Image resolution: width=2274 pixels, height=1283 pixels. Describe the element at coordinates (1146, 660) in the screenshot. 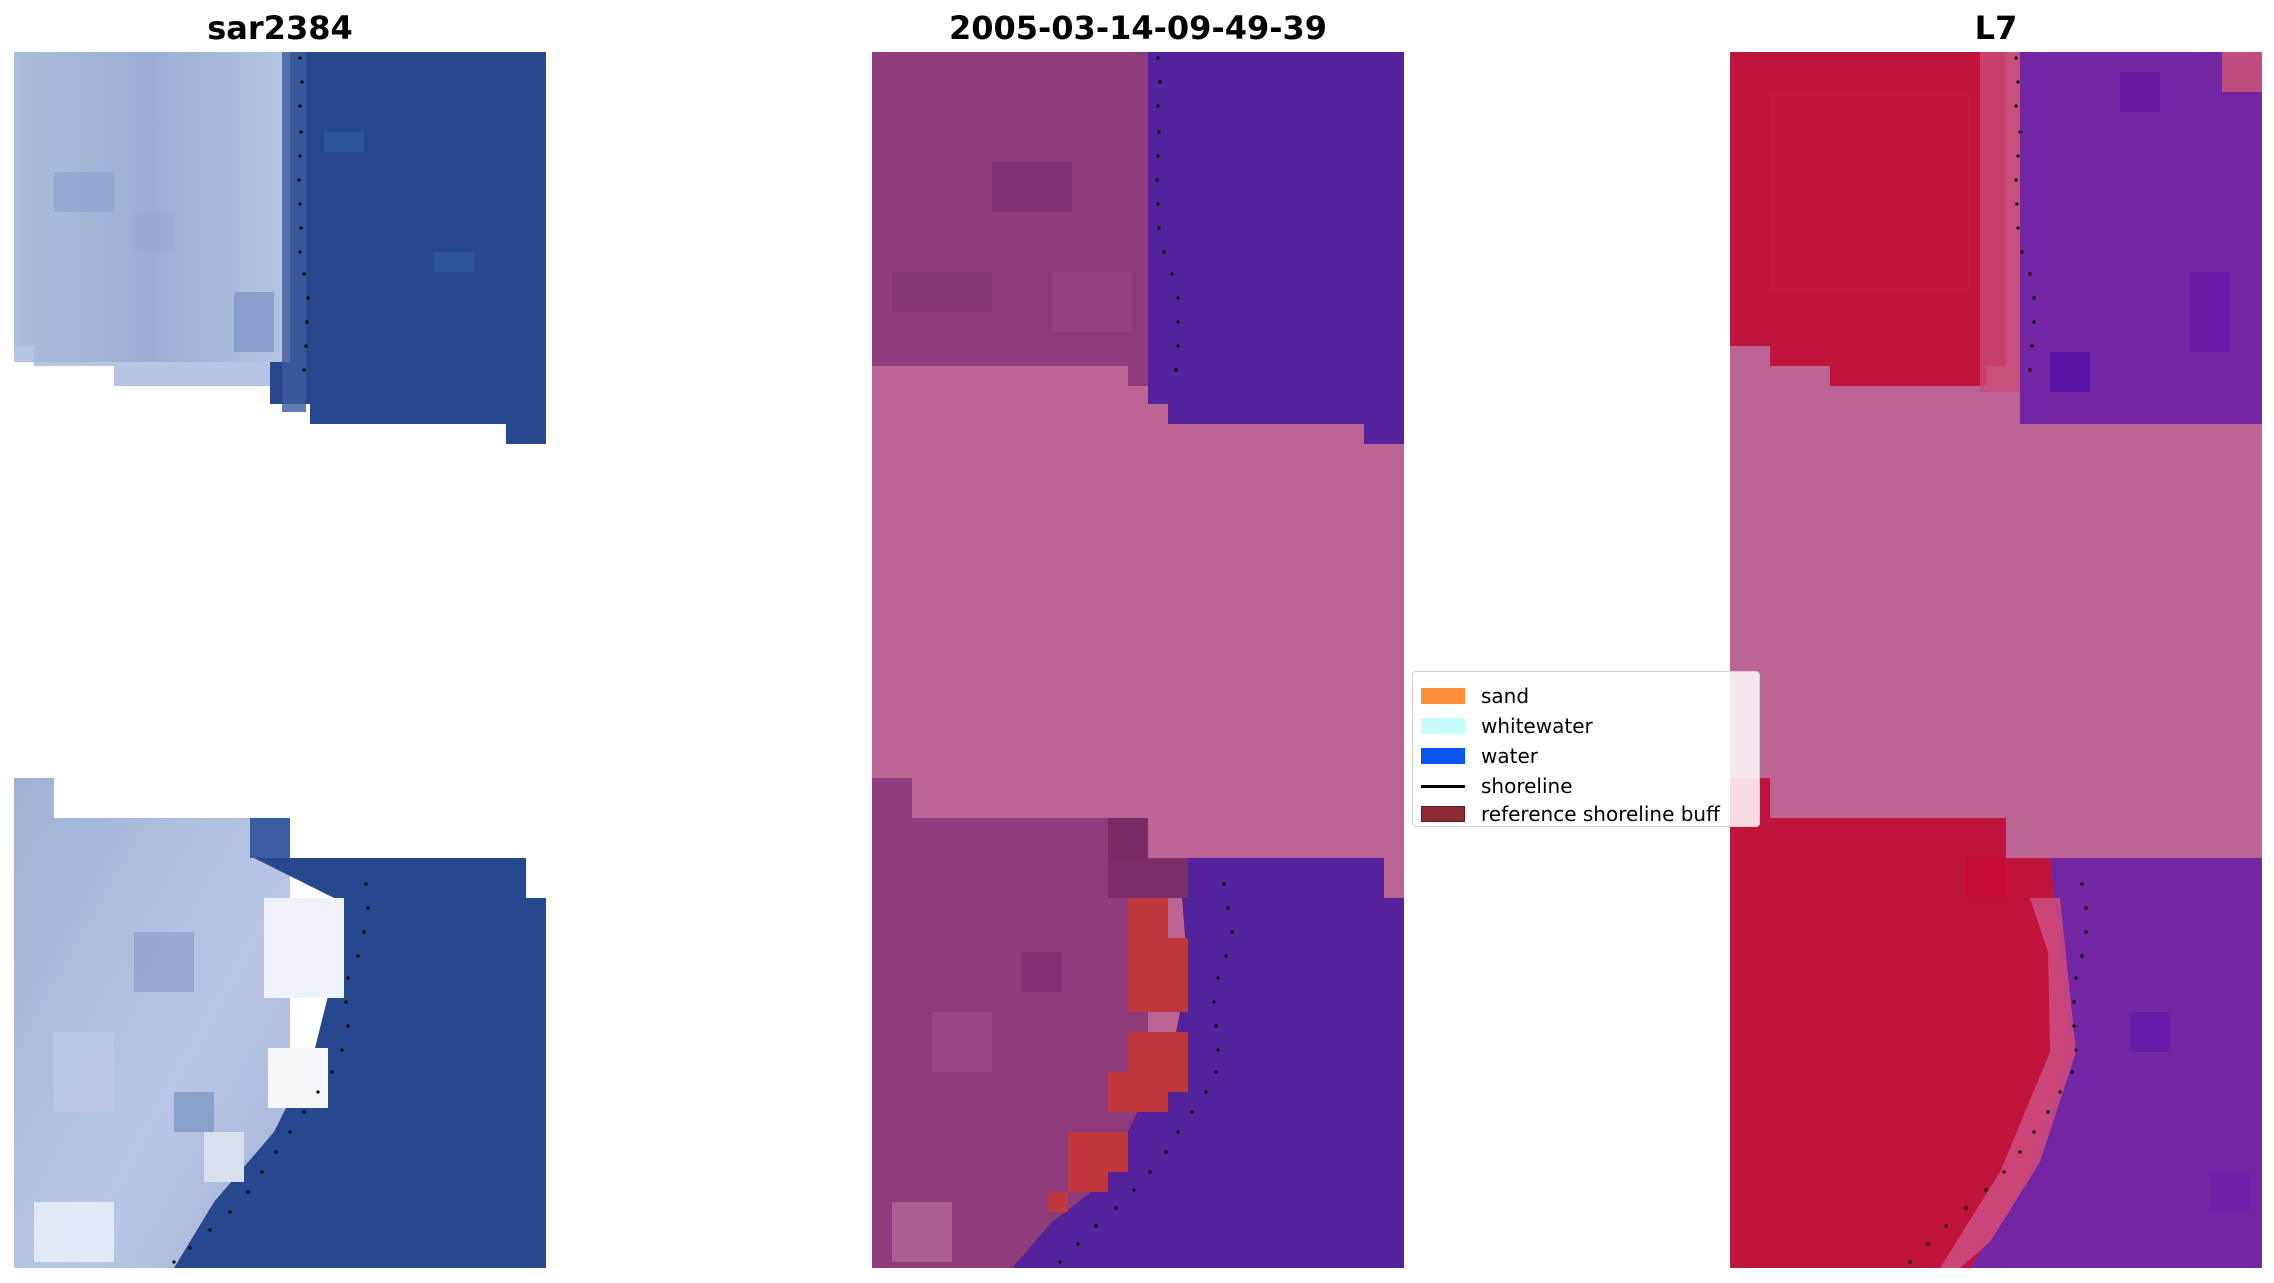

I see `classified-shoreline` at that location.